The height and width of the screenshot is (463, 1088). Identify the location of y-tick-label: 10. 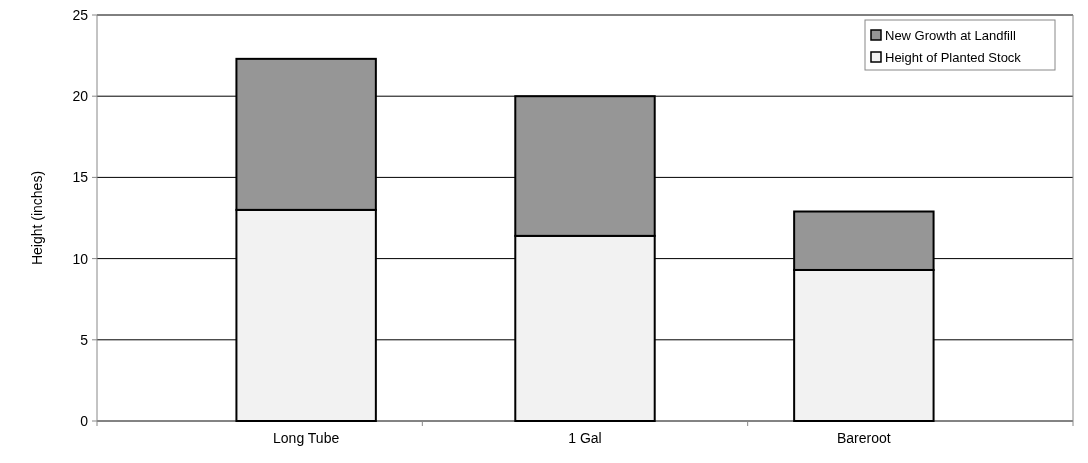
(80, 258).